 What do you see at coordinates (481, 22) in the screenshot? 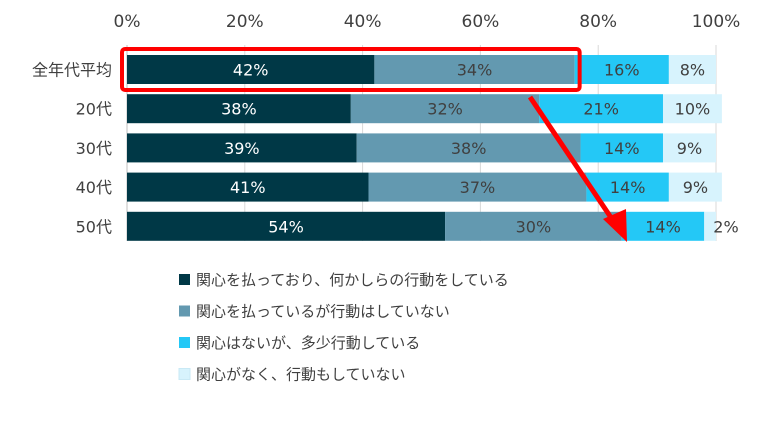
I see `x-tick-label: 60%` at bounding box center [481, 22].